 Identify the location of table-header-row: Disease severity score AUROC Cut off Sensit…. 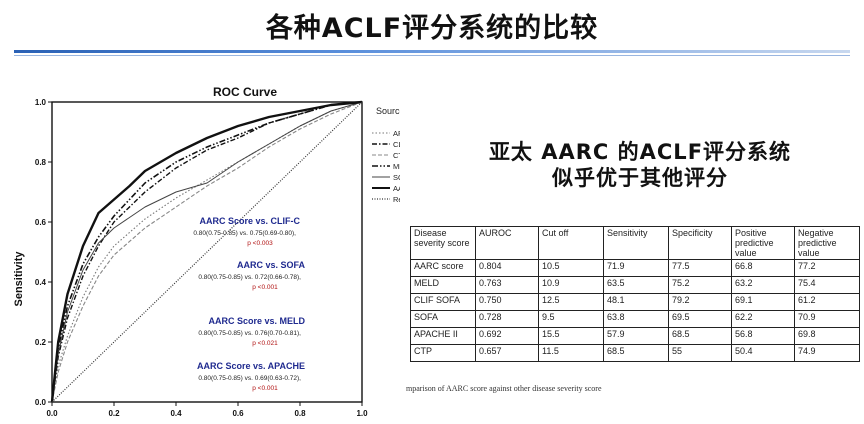
(635, 243).